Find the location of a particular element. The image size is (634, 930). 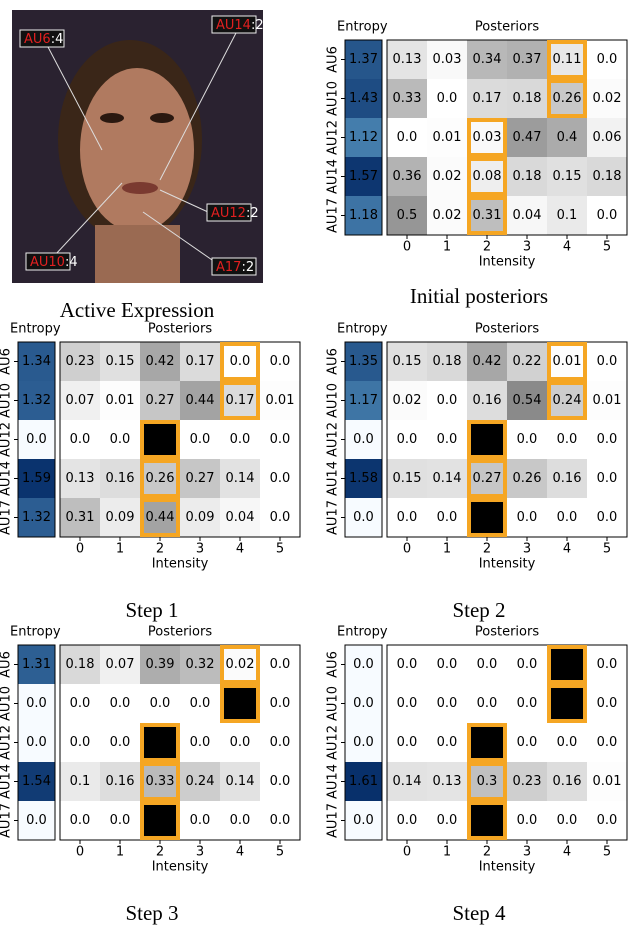

au-label: AU14:2 is located at coordinates (240, 25).